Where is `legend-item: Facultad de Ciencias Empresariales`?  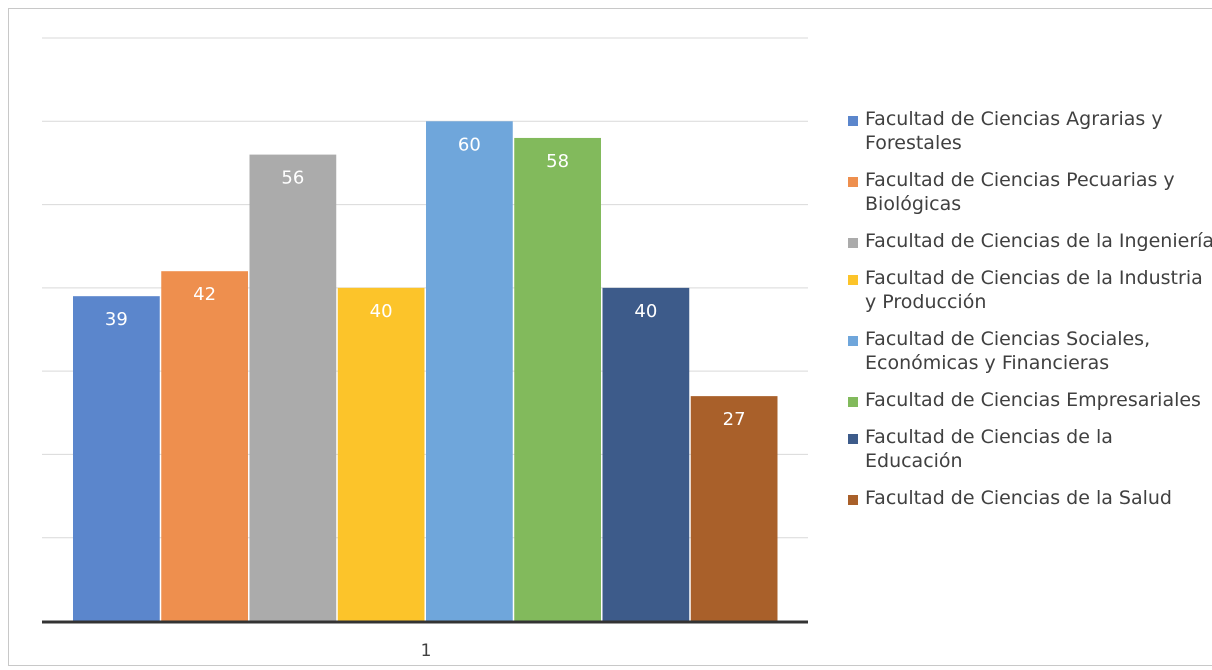 legend-item: Facultad de Ciencias Empresariales is located at coordinates (1028, 400).